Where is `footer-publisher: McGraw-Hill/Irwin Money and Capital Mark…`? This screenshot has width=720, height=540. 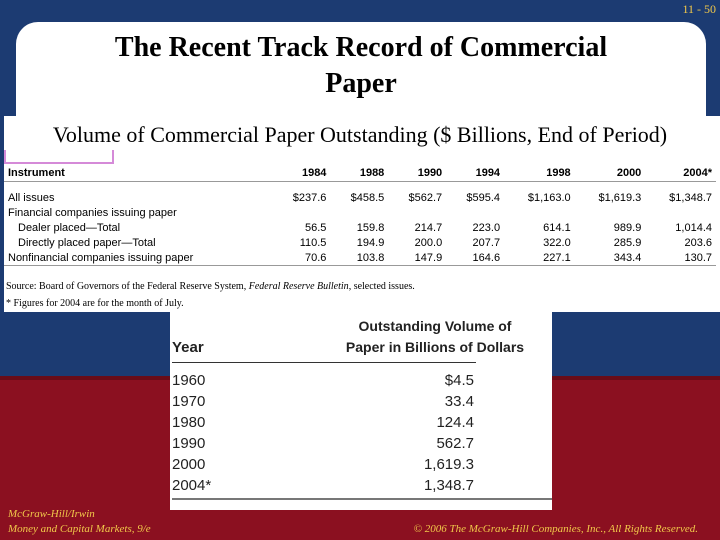
footer-publisher: McGraw-Hill/Irwin Money and Capital Mark… is located at coordinates (79, 522).